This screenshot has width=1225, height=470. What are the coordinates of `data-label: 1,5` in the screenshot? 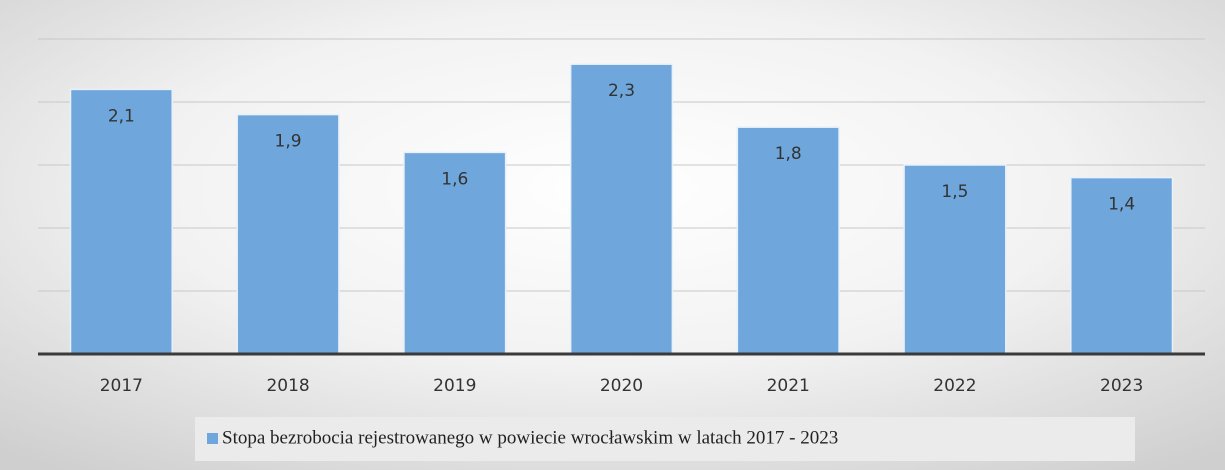 It's located at (954, 192).